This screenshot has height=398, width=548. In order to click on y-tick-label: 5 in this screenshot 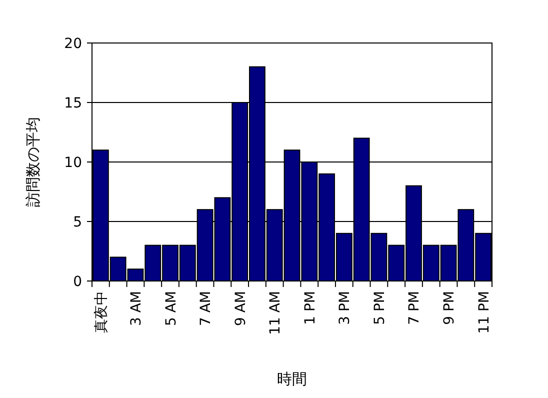, I will do `click(77, 222)`.